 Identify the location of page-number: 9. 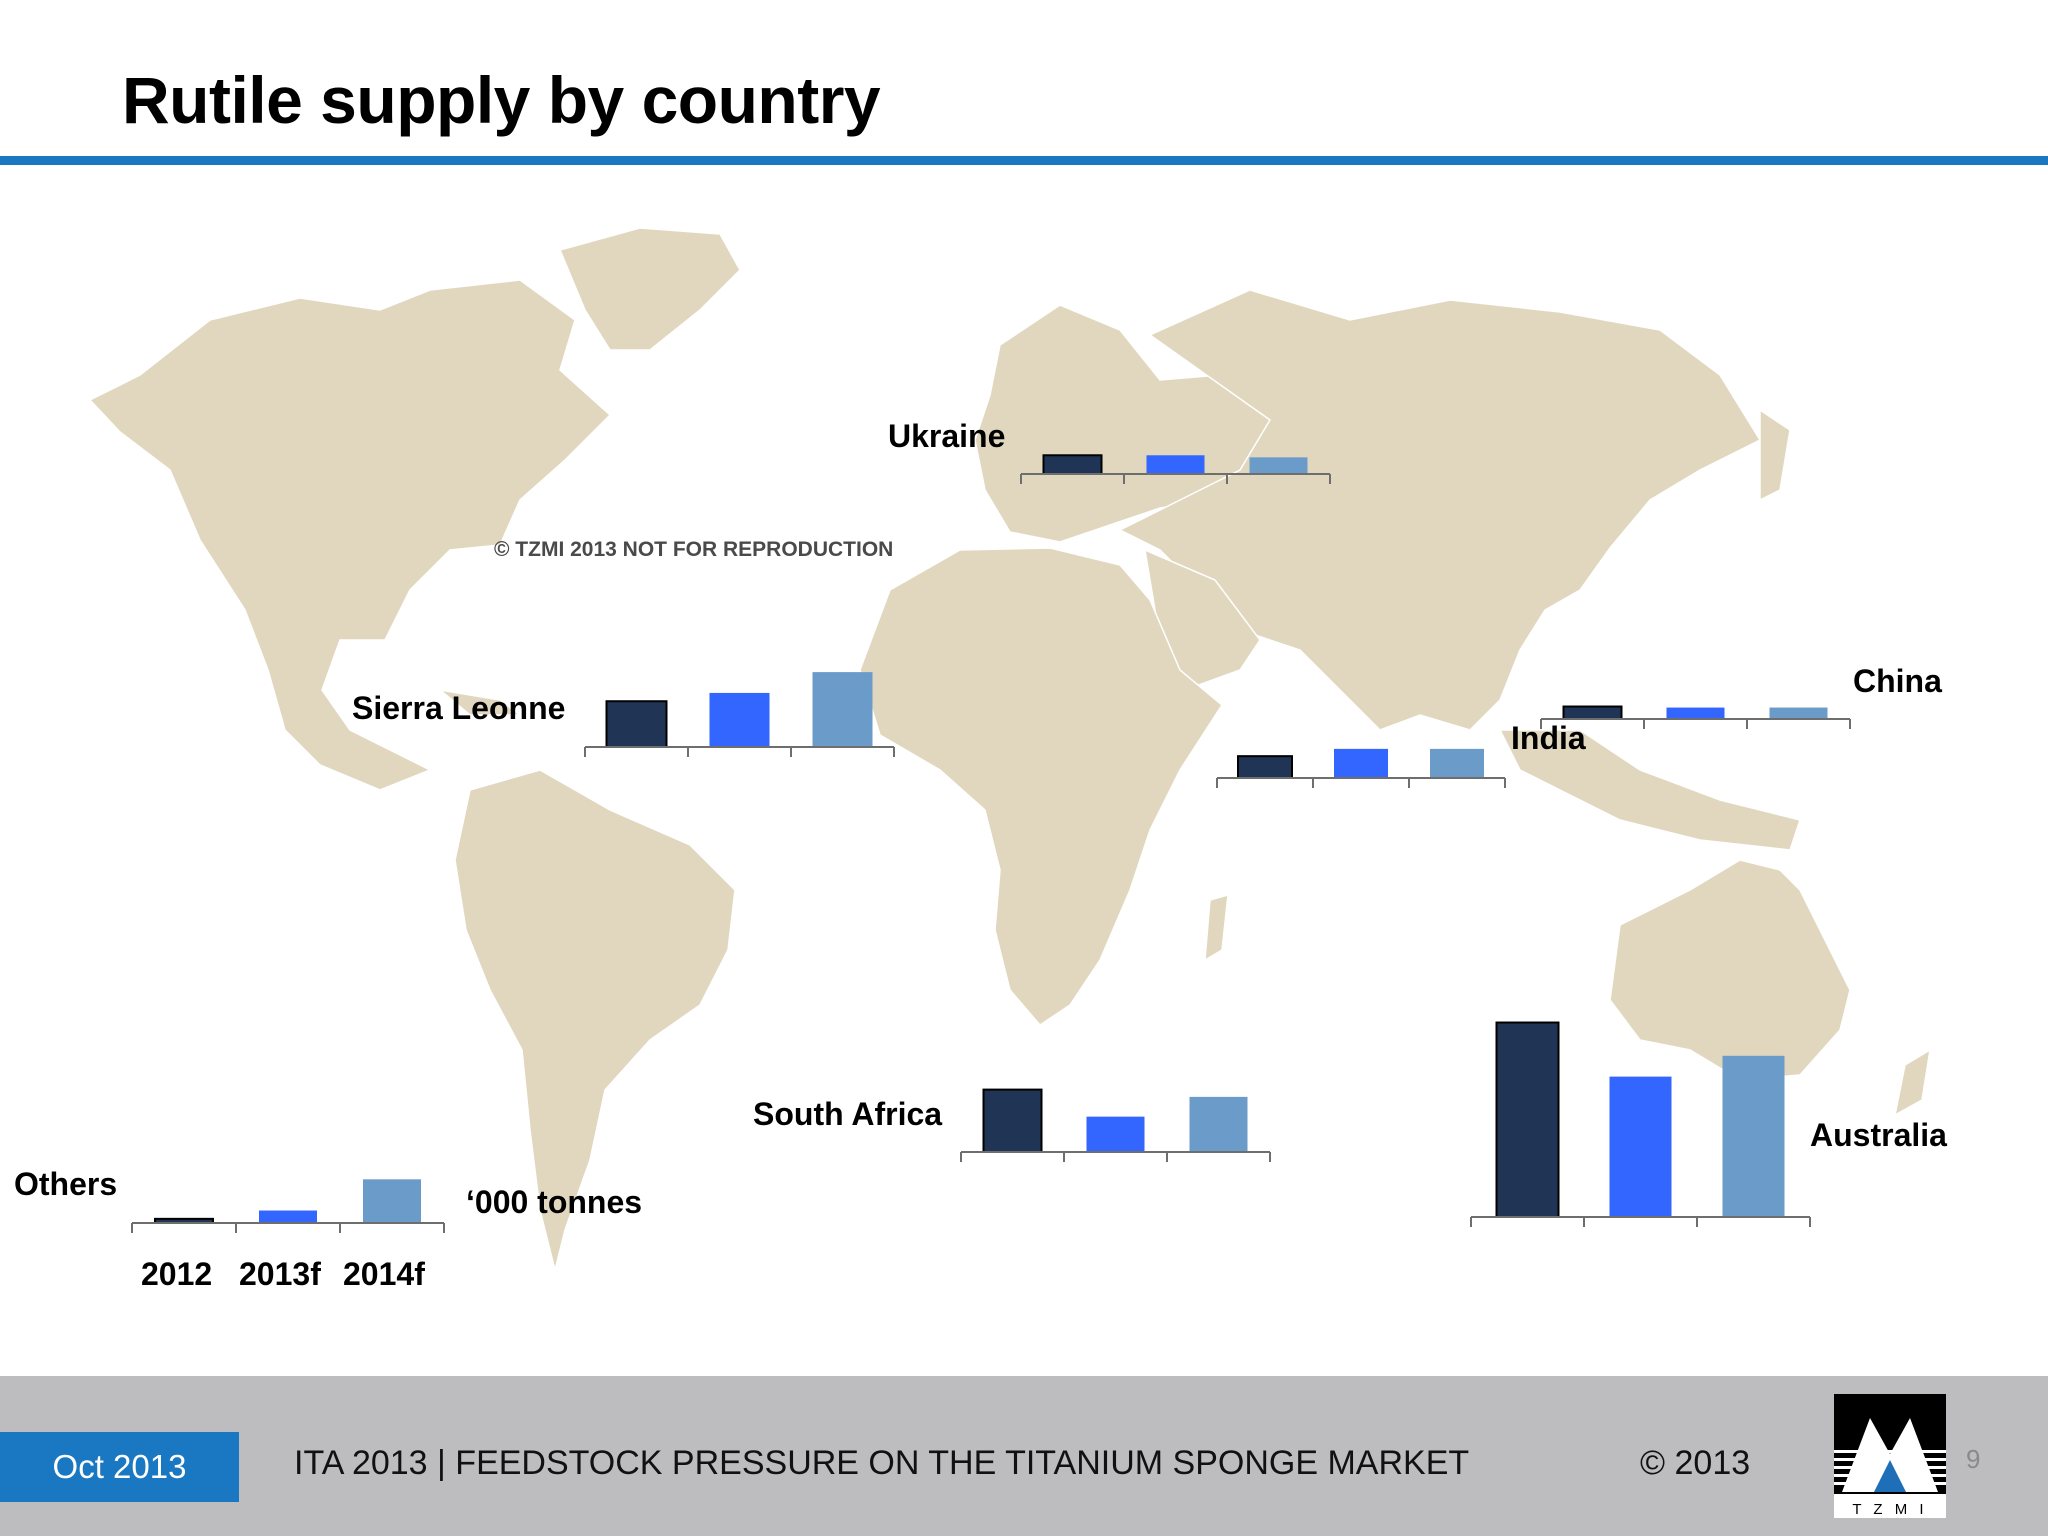
(1973, 1459).